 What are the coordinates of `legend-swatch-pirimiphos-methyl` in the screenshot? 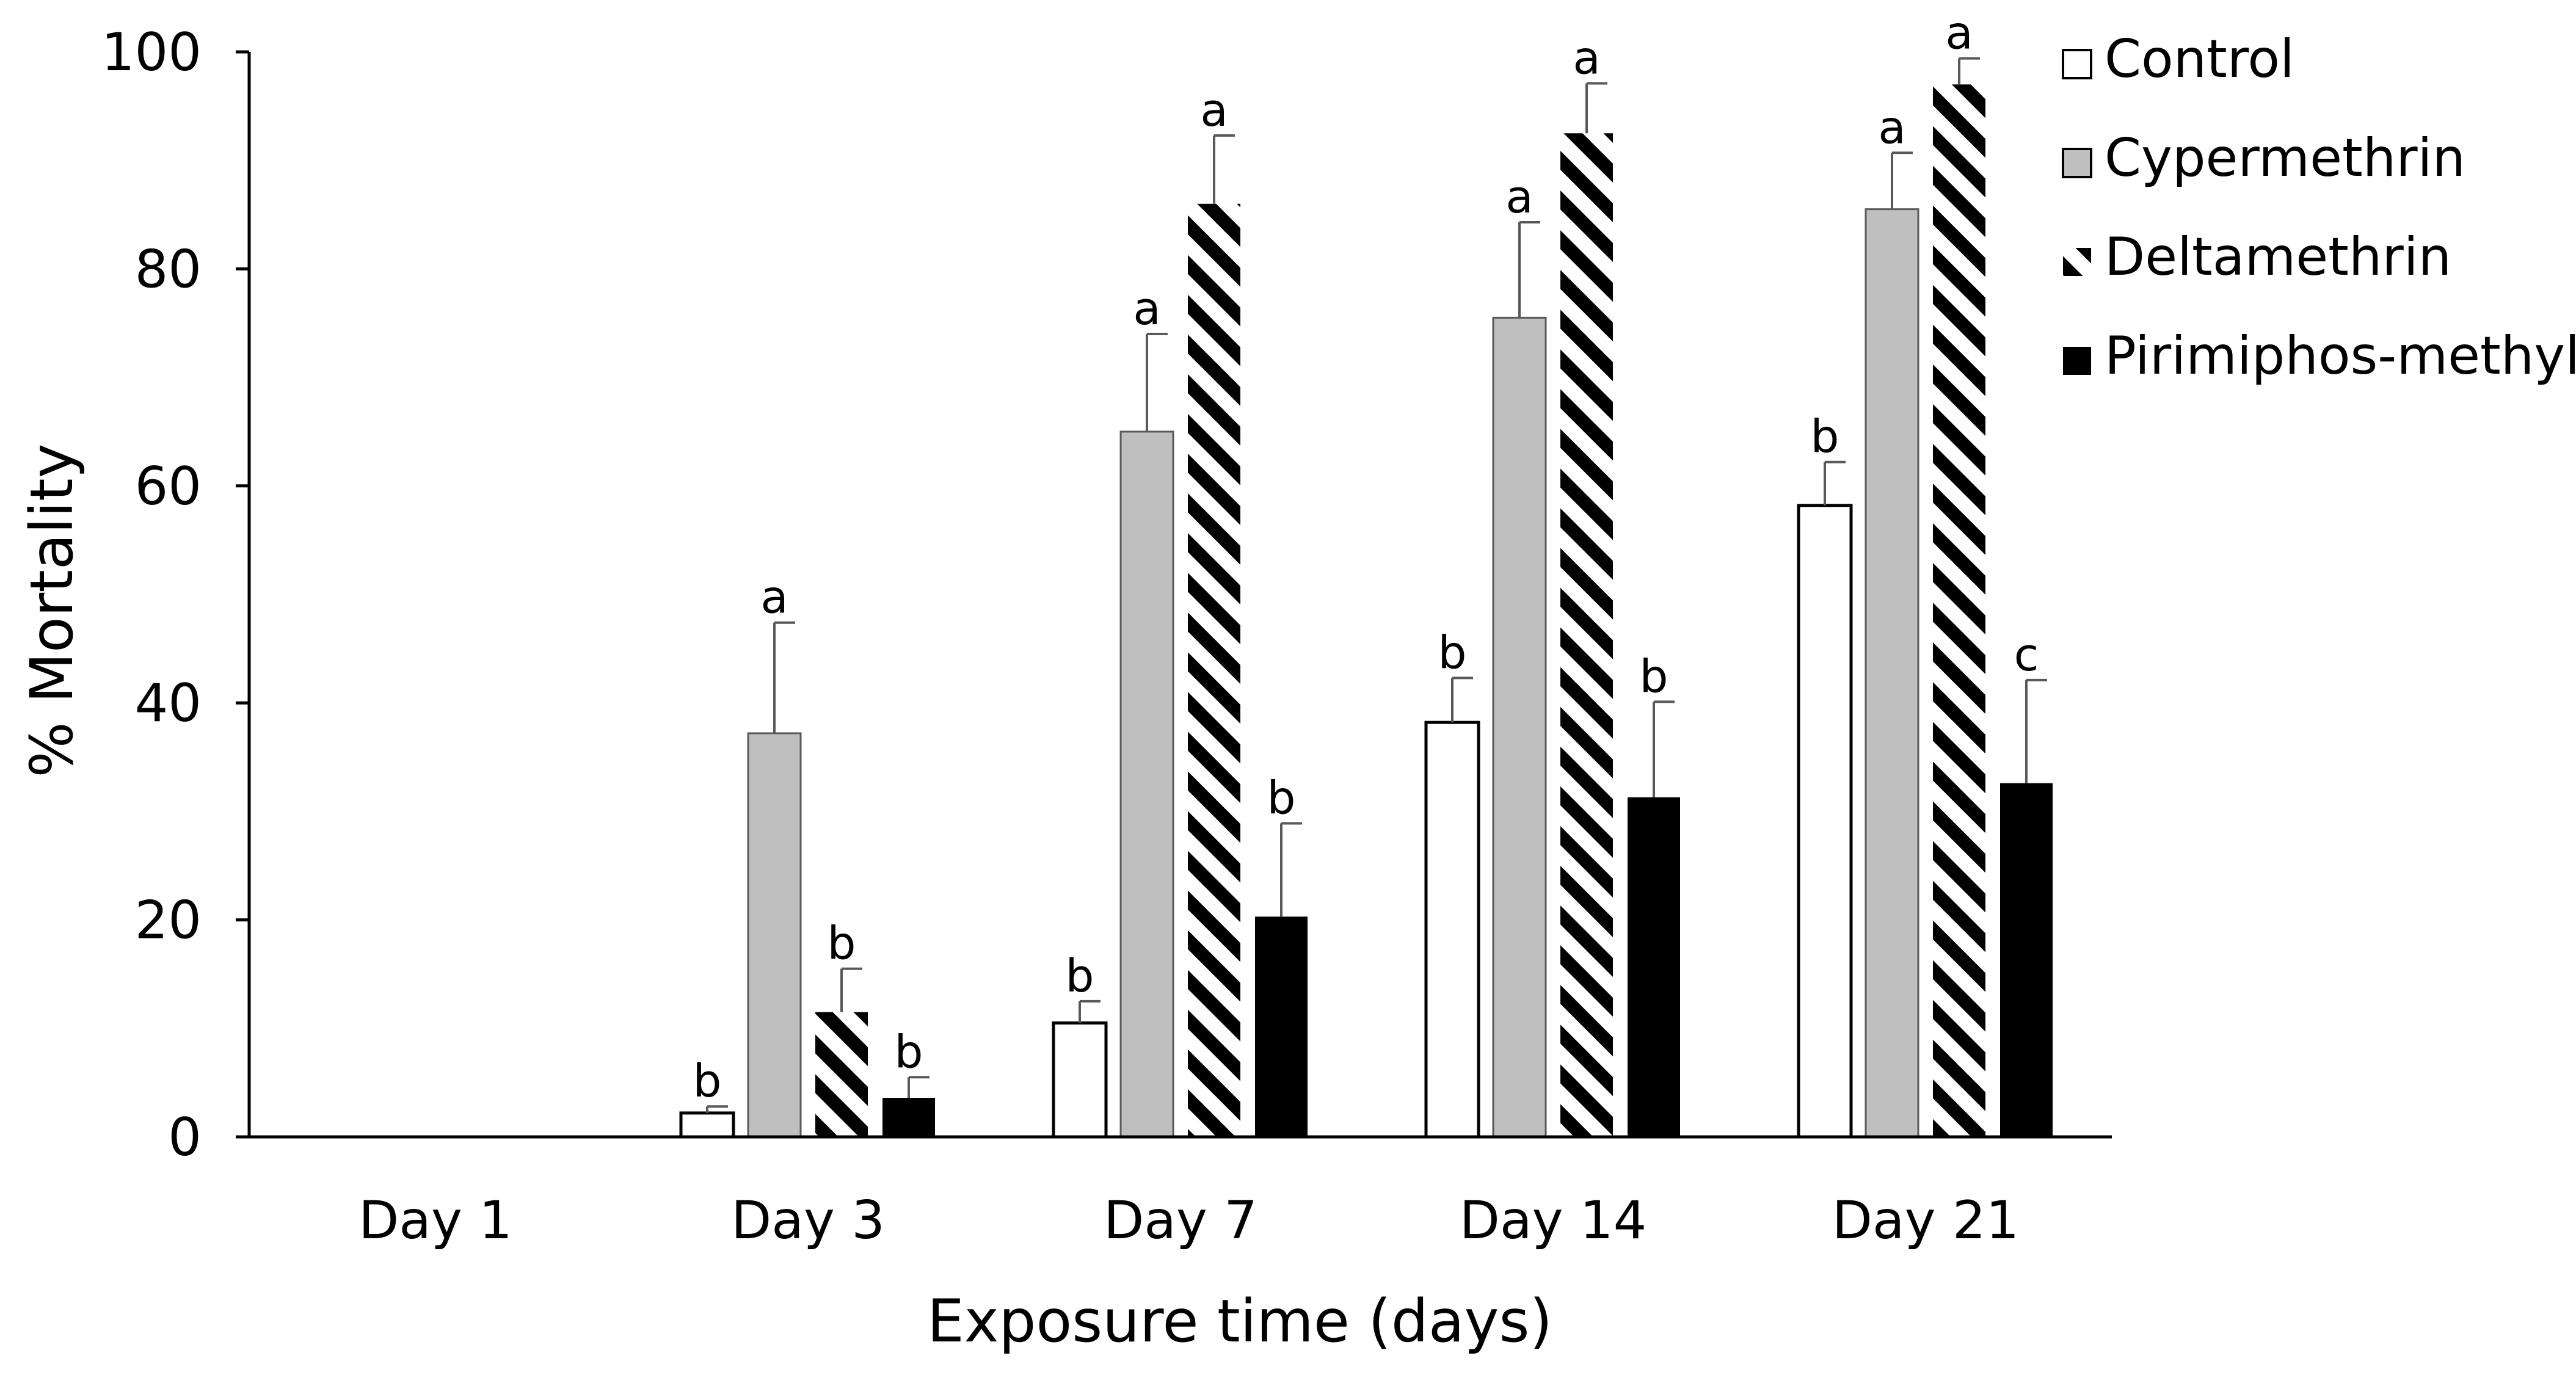 It's located at (2077, 361).